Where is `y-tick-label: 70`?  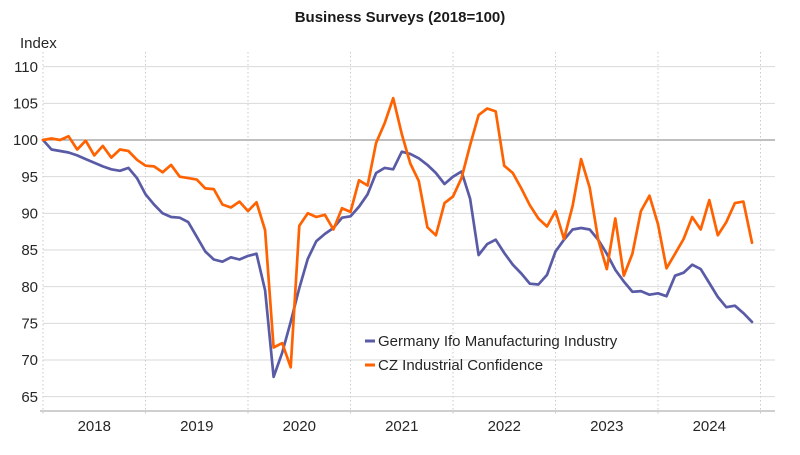
y-tick-label: 70 is located at coordinates (29, 360).